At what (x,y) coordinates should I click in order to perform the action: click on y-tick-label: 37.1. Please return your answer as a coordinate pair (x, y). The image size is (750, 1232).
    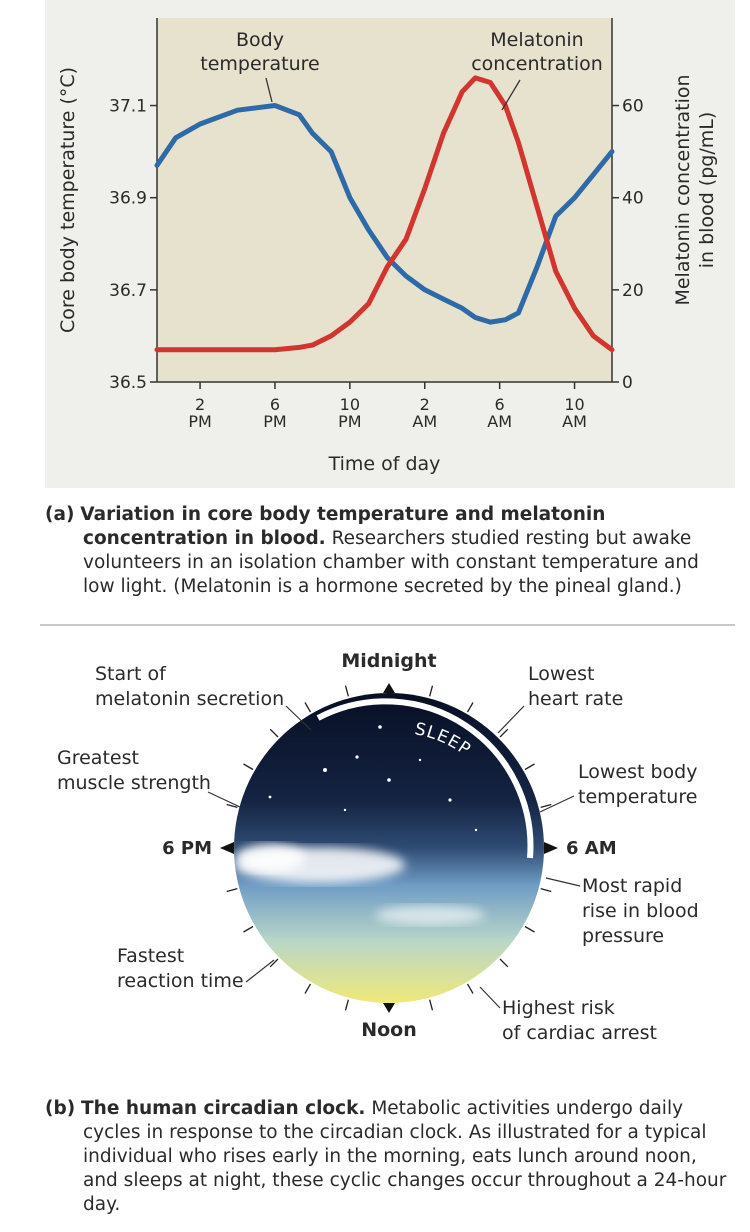
    Looking at the image, I should click on (128, 107).